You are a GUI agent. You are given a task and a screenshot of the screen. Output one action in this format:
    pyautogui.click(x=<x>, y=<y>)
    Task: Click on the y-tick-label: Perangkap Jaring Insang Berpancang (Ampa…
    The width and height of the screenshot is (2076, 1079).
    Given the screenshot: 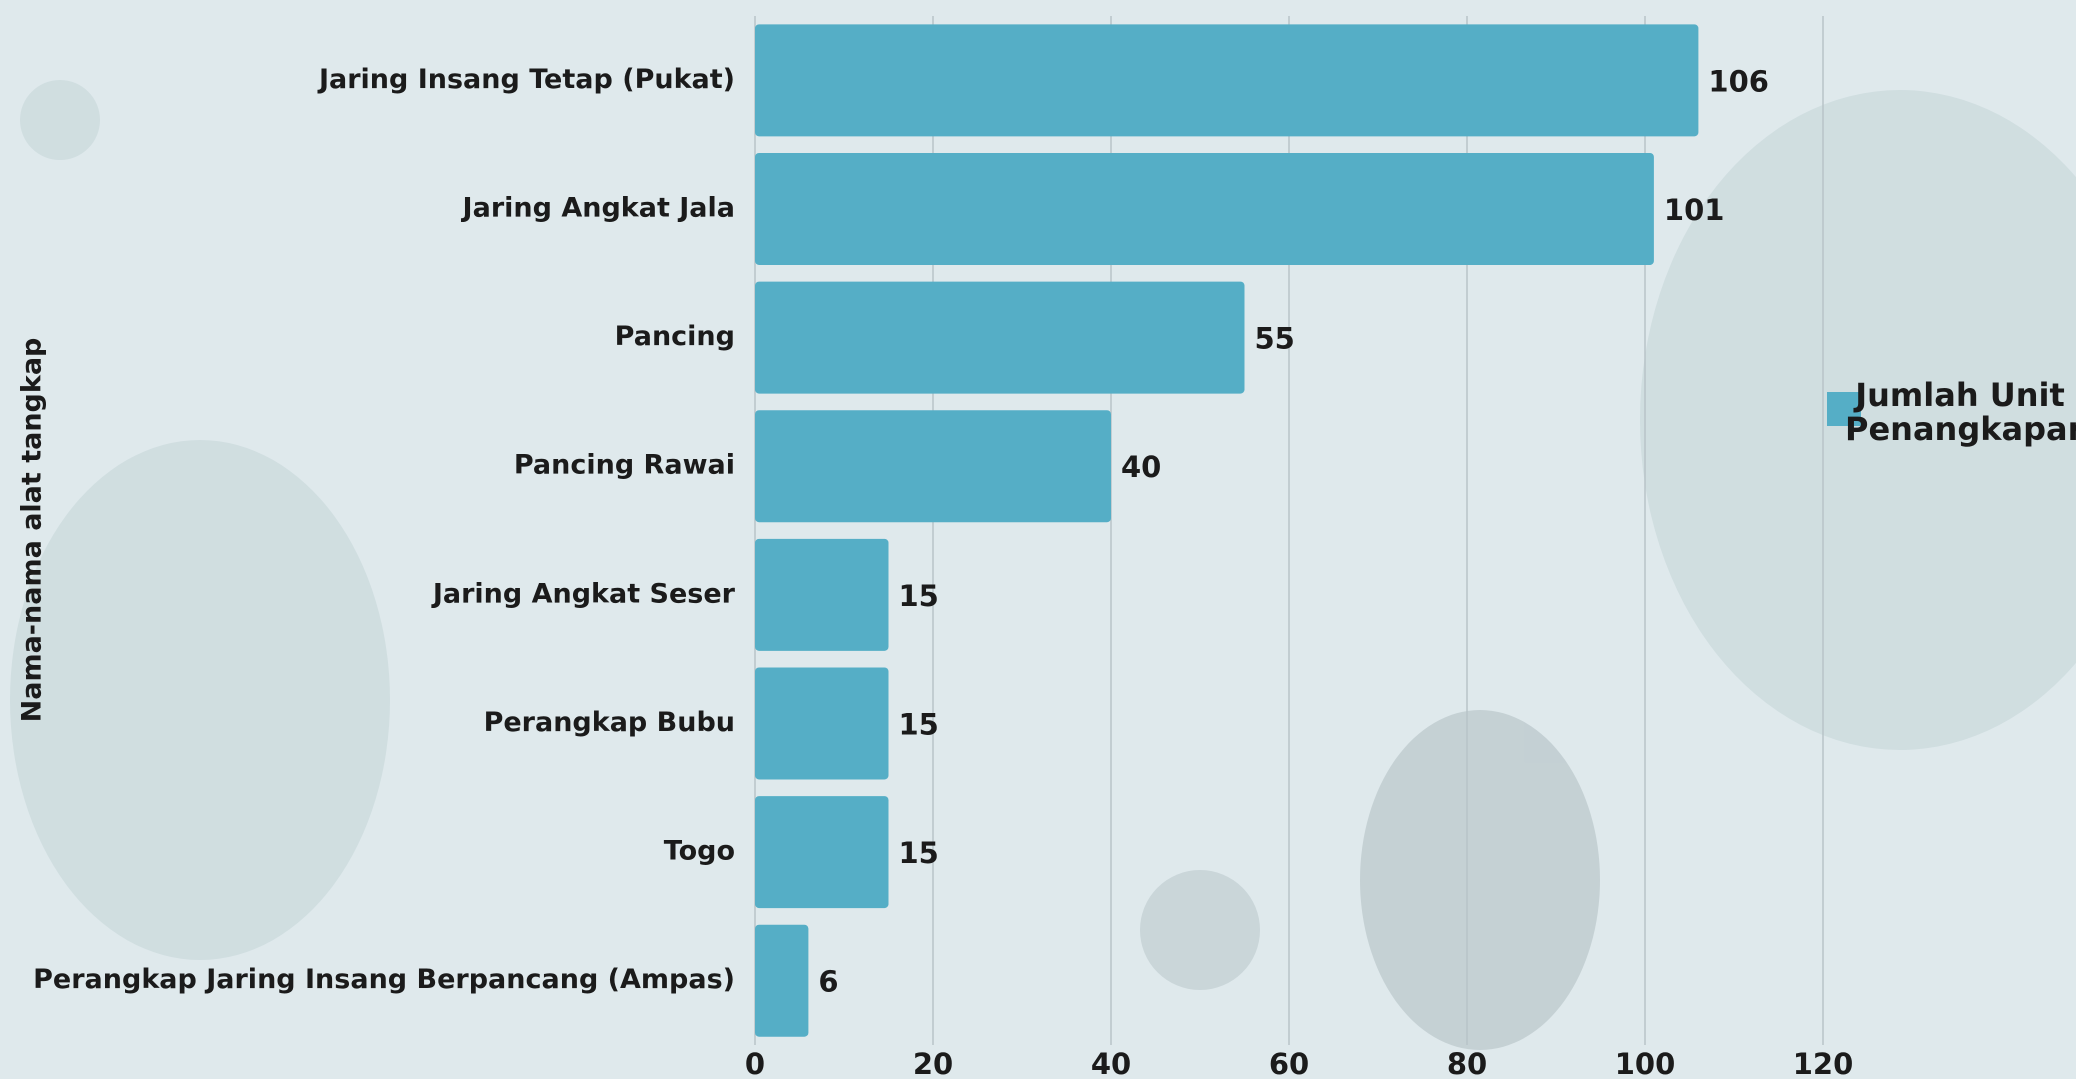 What is the action you would take?
    pyautogui.click(x=384, y=979)
    